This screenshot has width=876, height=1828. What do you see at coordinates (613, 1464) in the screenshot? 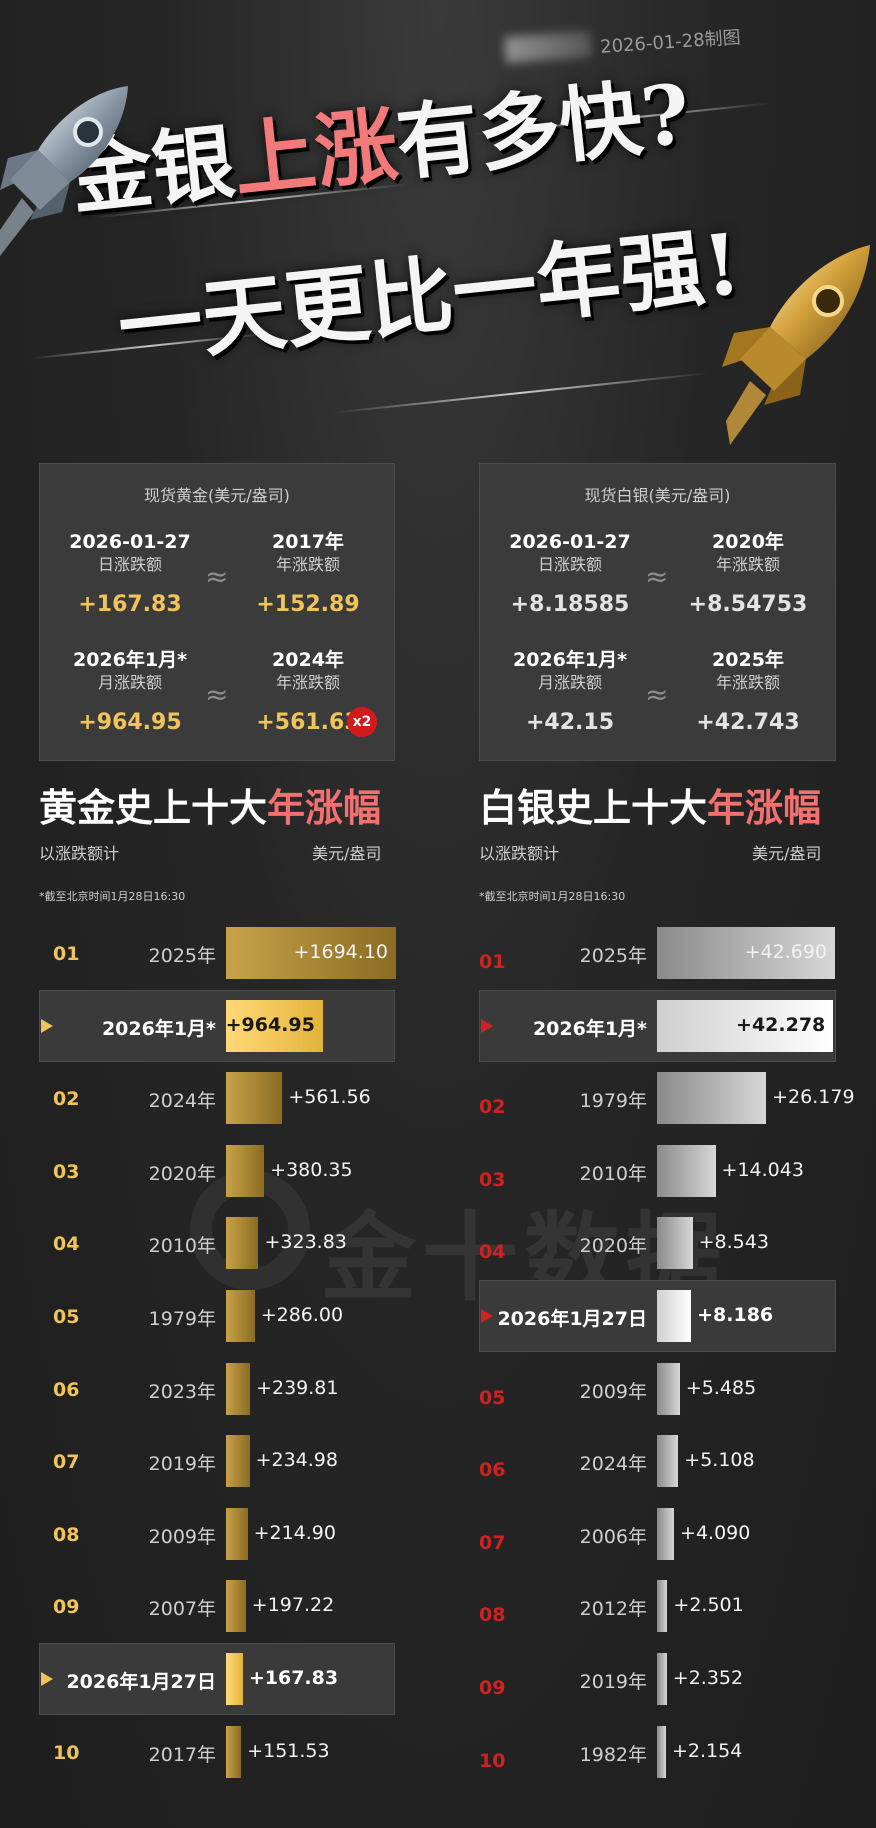
I see `silver-bar-label: 2024年` at bounding box center [613, 1464].